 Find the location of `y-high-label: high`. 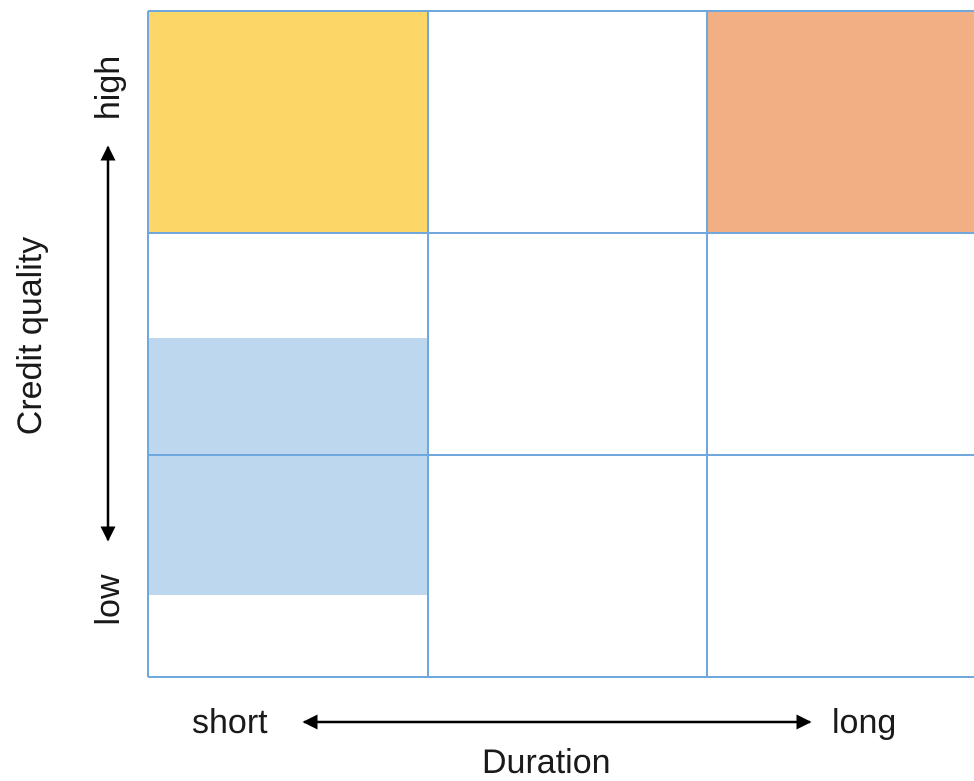

y-high-label: high is located at coordinates (108, 88).